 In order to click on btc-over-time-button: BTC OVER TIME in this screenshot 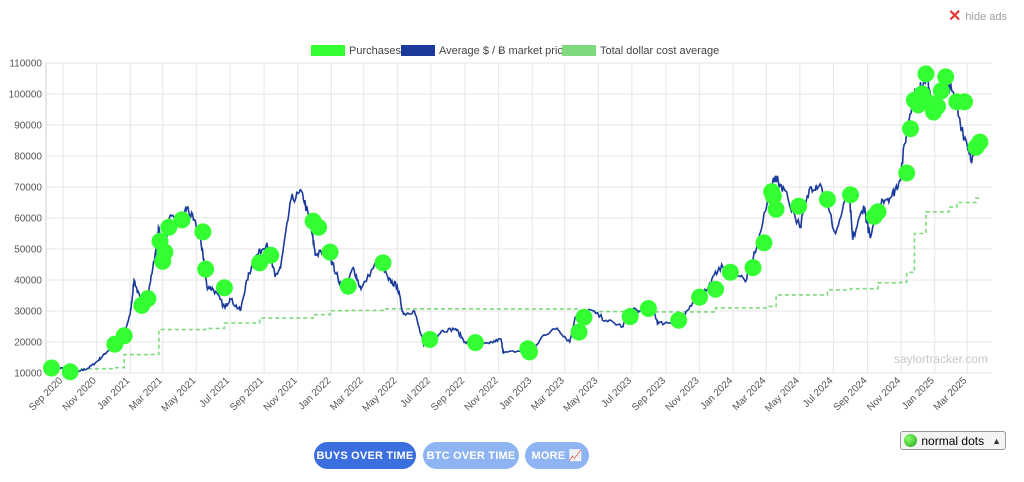, I will do `click(471, 455)`.